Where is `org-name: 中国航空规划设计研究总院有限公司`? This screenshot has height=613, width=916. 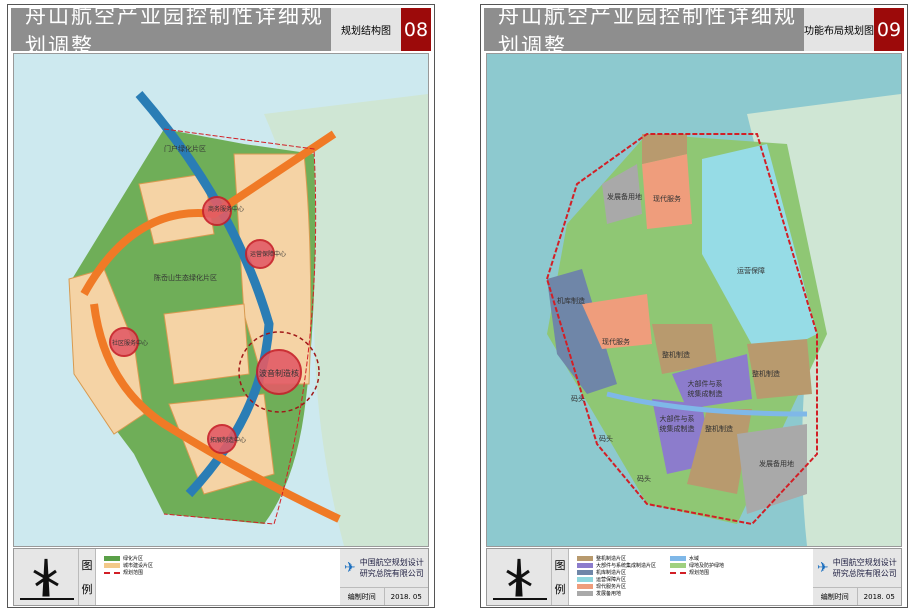
org-name: 中国航空规划设计研究总院有限公司 is located at coordinates (864, 568).